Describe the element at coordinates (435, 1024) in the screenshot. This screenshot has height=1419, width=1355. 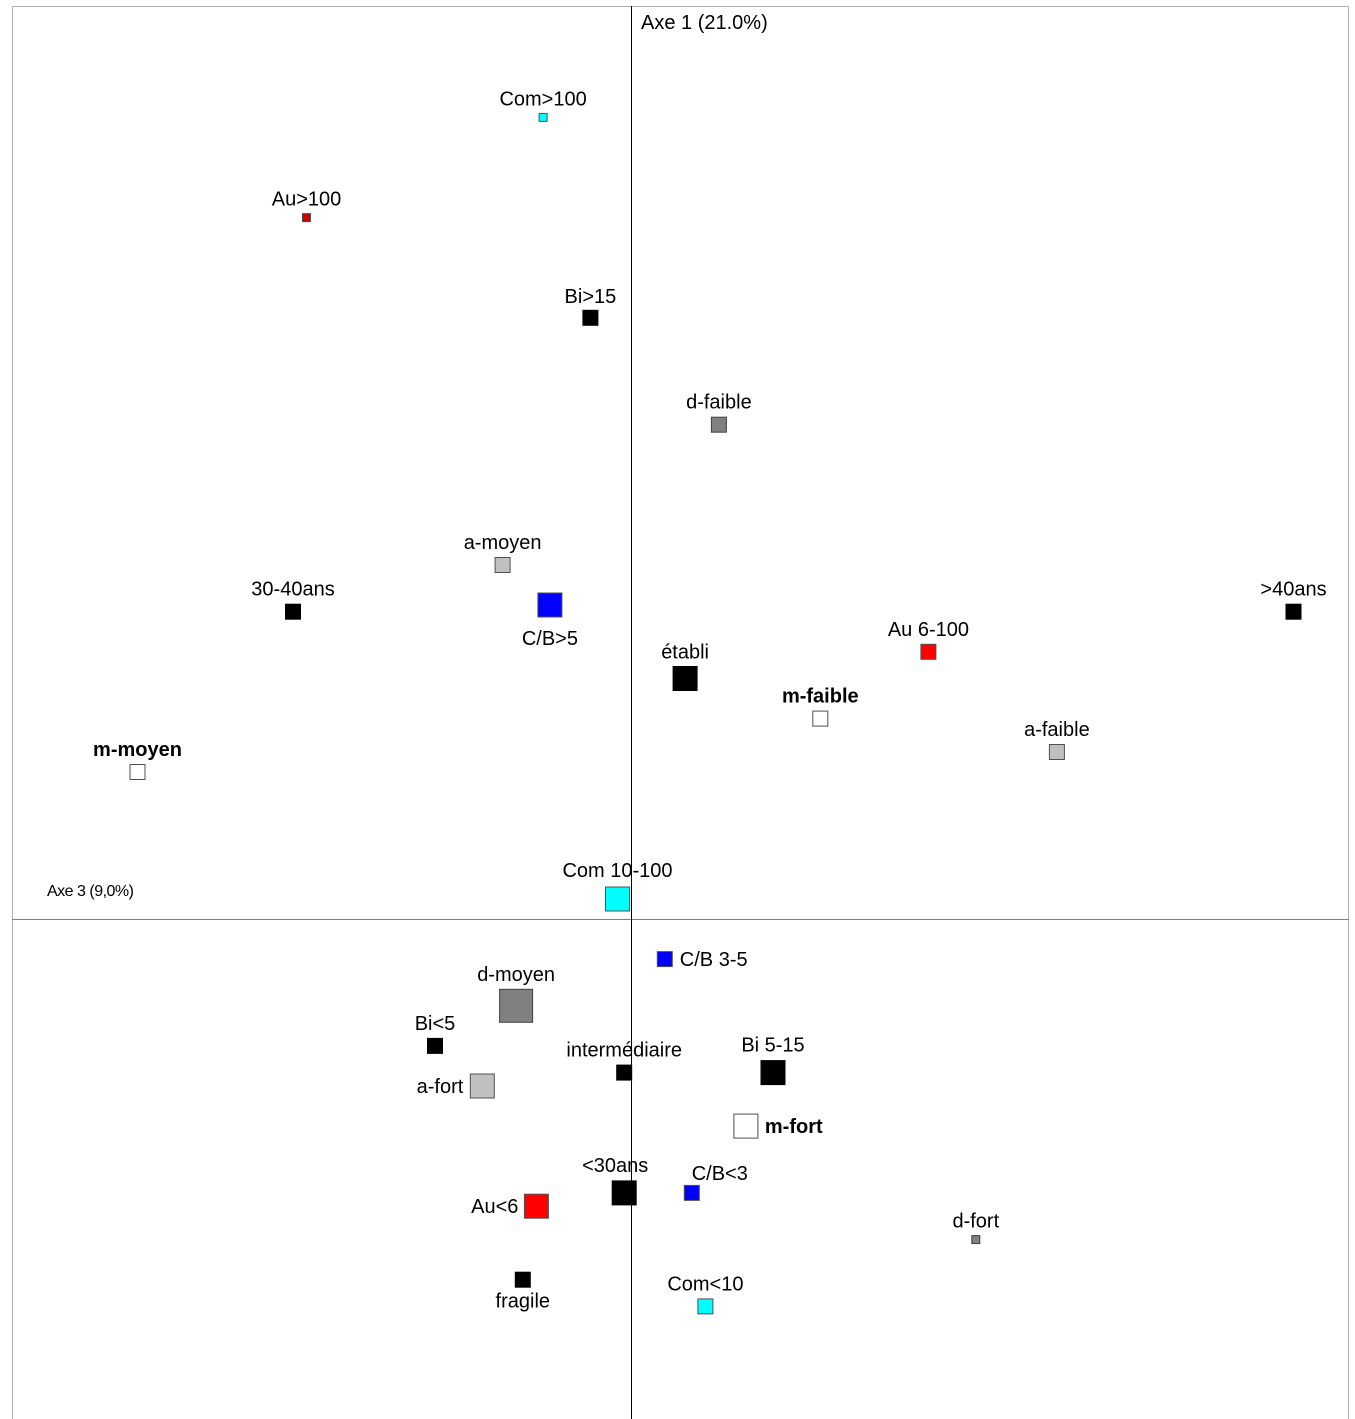
I see `point-label: Bi<5` at that location.